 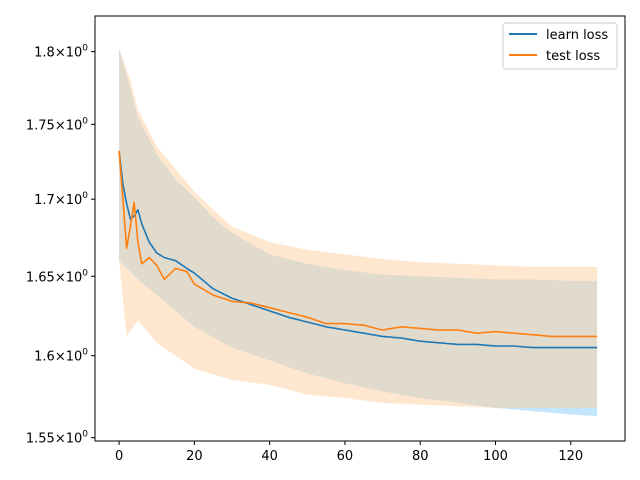 I want to click on legend-label-0: learn loss, so click(x=577, y=35).